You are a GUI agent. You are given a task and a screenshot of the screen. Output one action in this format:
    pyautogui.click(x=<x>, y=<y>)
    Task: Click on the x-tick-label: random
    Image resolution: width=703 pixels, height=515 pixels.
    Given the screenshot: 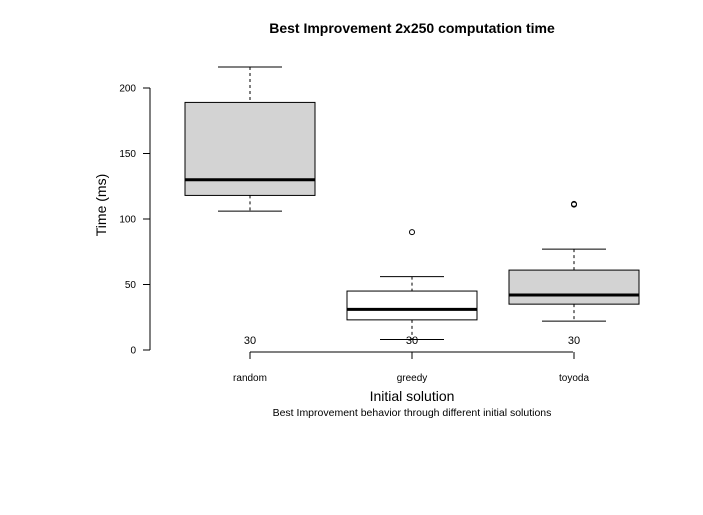 What is the action you would take?
    pyautogui.click(x=250, y=378)
    